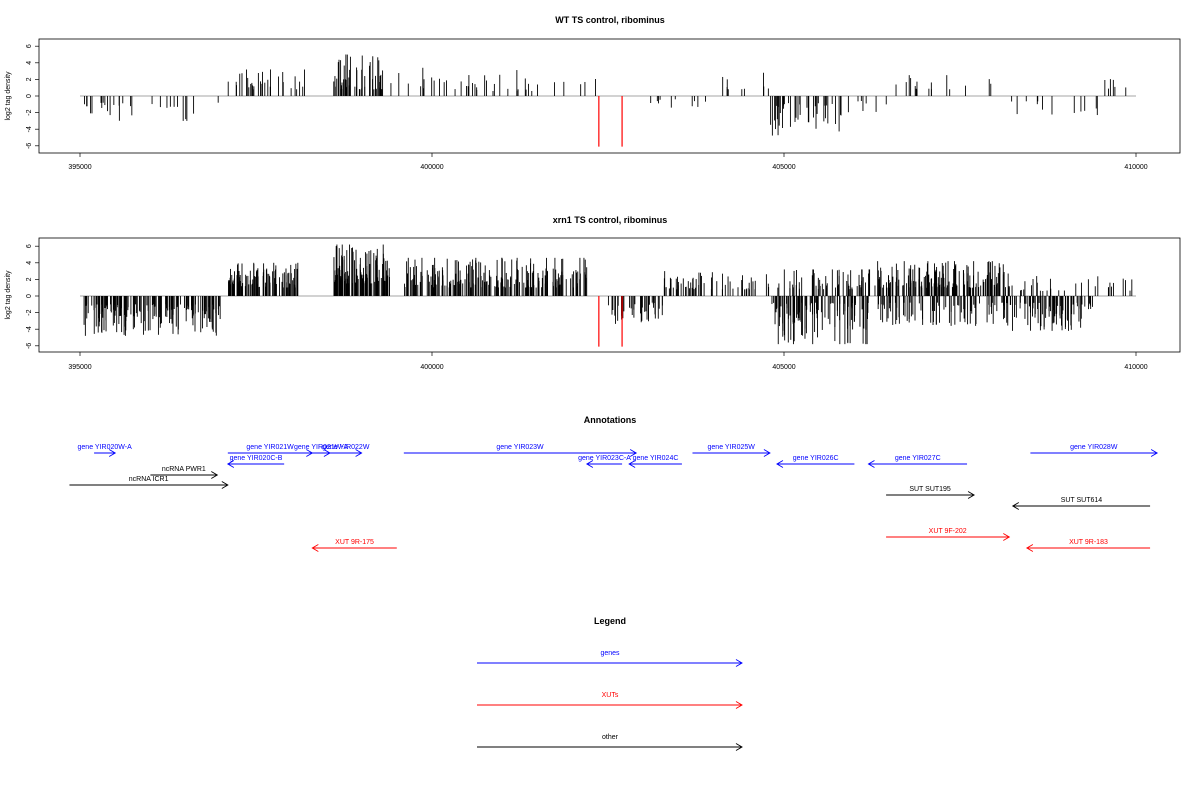  What do you see at coordinates (610, 621) in the screenshot?
I see `legend-title: Legend` at bounding box center [610, 621].